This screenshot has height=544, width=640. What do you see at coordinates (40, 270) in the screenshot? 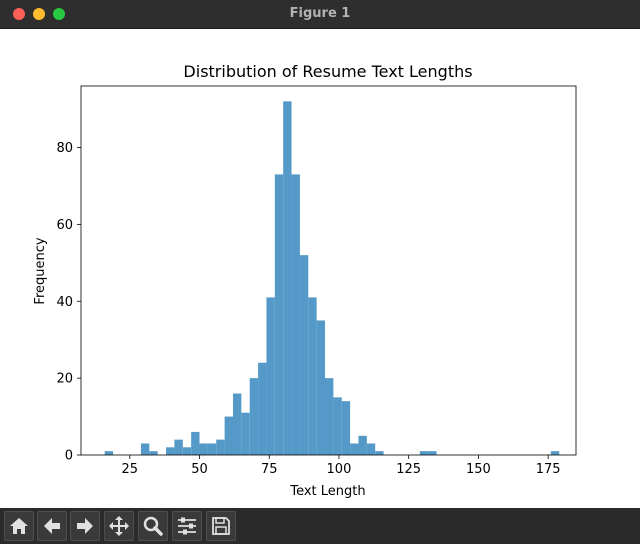
I see `y-axis-label: Frequency` at bounding box center [40, 270].